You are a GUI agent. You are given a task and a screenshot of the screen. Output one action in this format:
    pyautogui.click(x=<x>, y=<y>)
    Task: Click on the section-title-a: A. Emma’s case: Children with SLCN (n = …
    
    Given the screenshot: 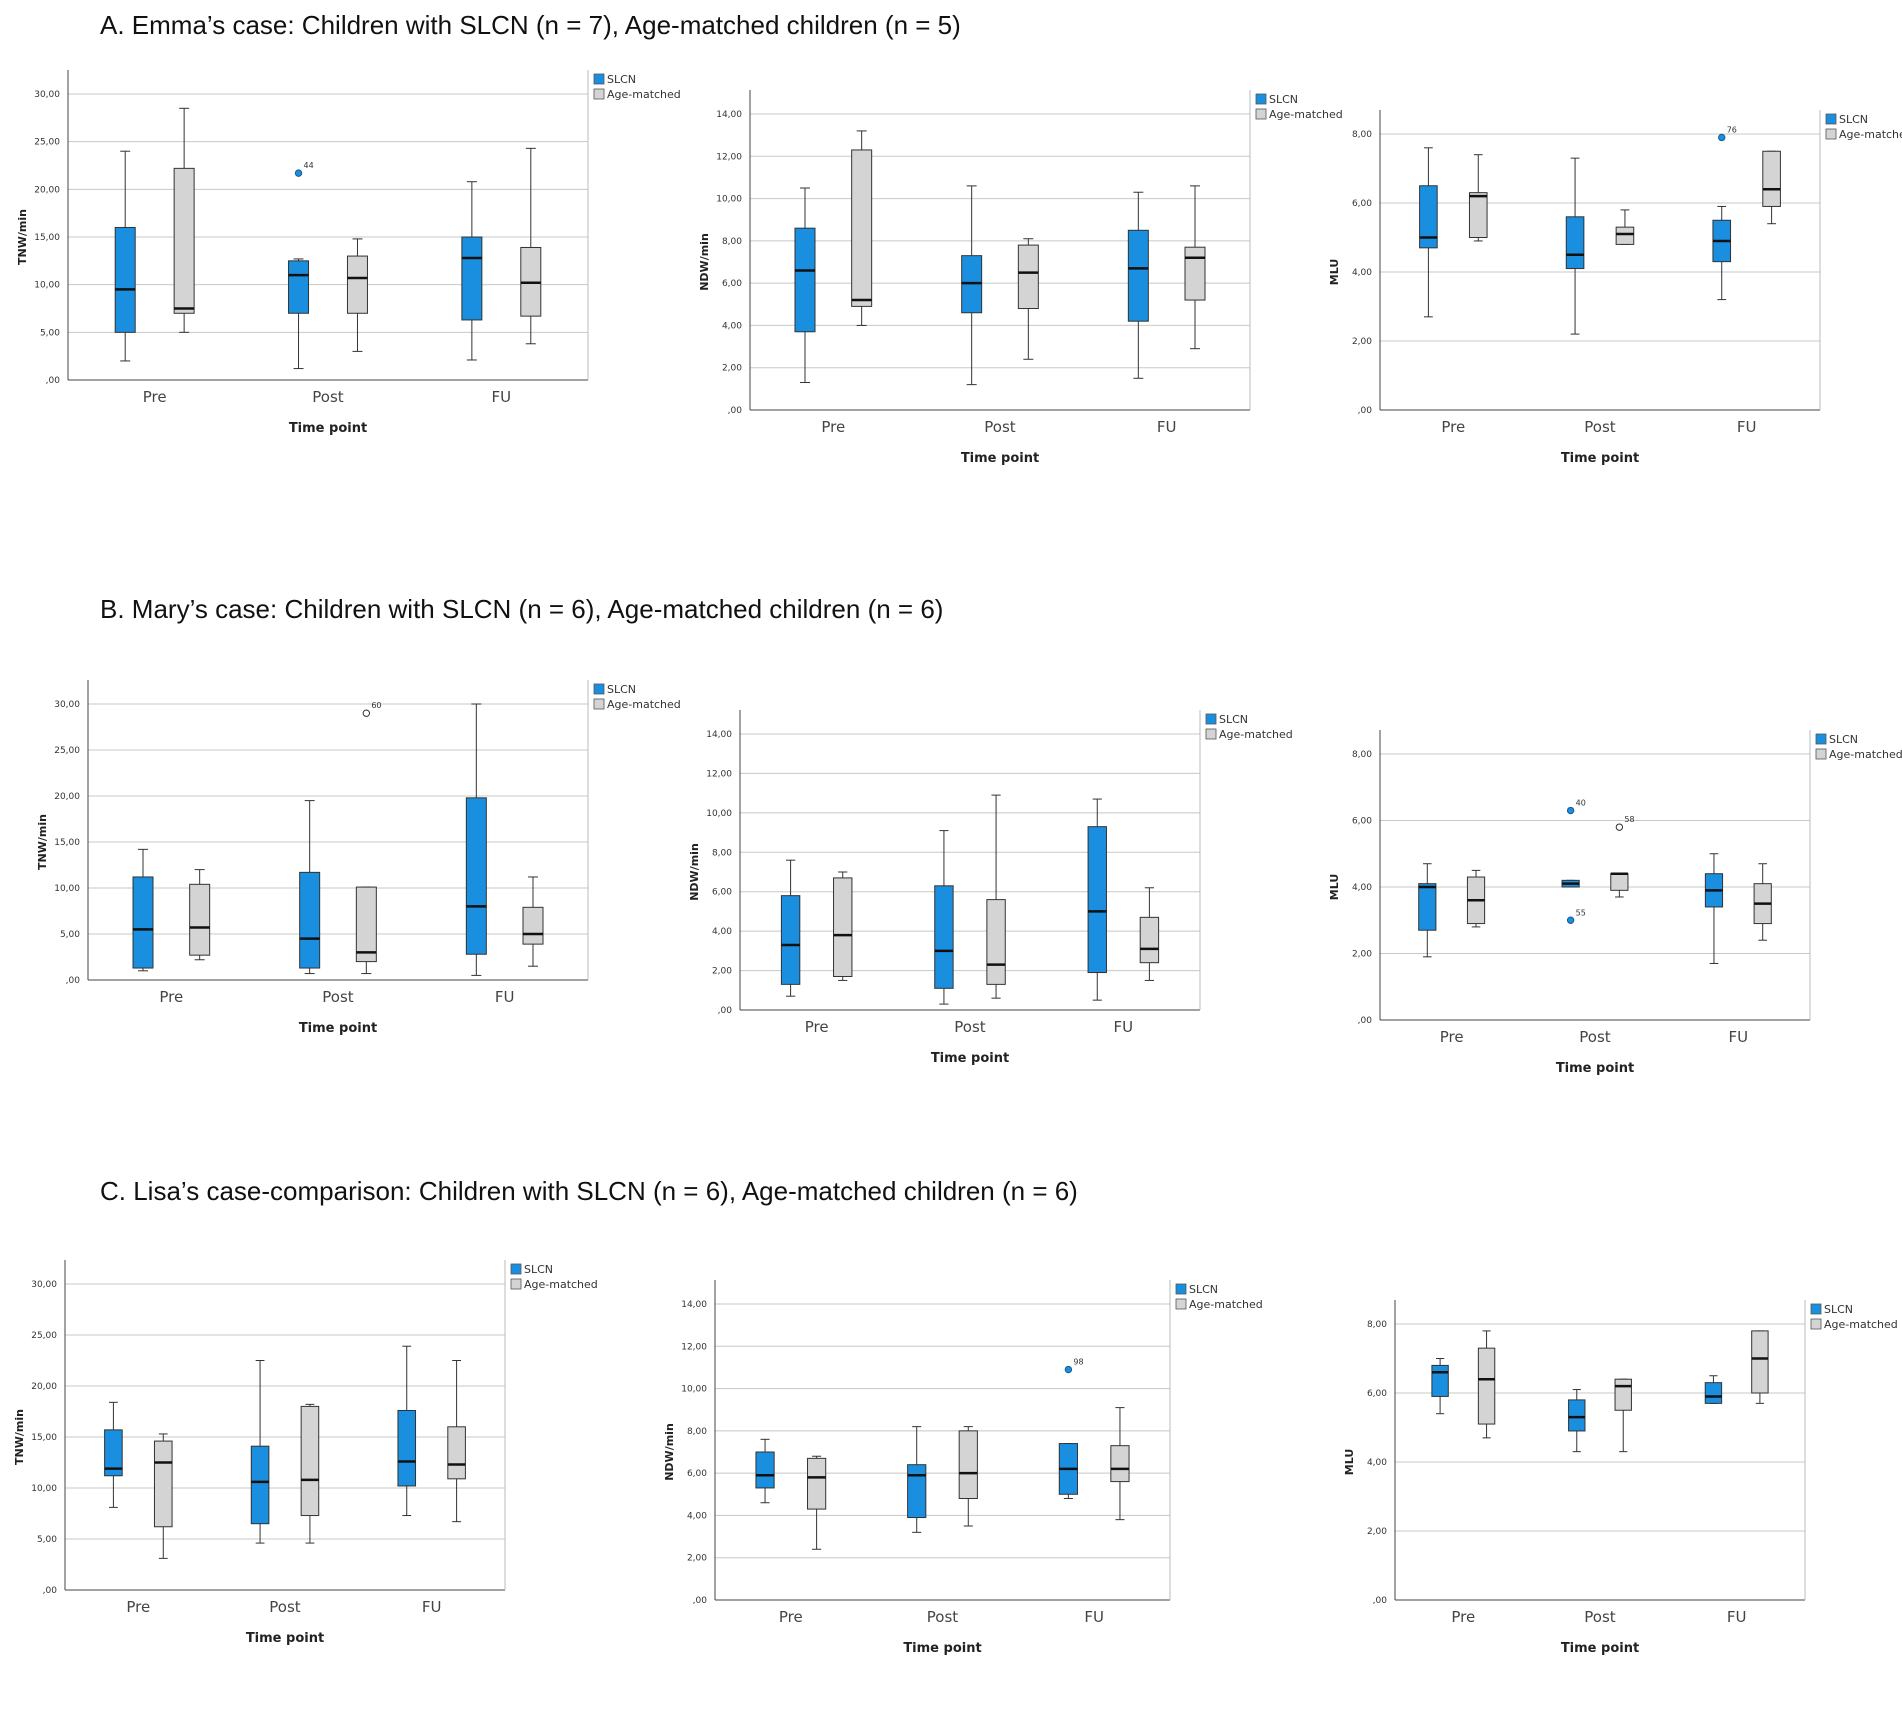 What is the action you would take?
    pyautogui.click(x=530, y=25)
    